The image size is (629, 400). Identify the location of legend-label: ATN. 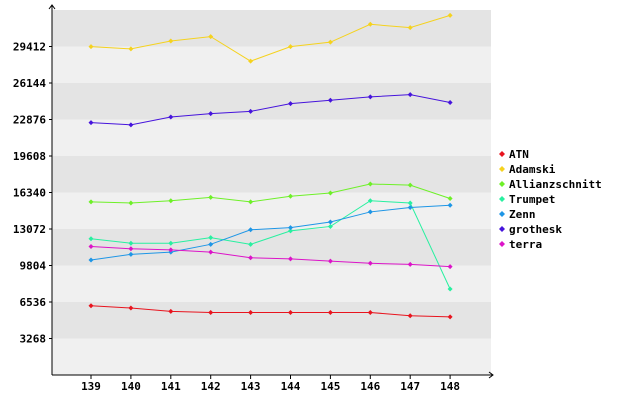
(519, 154).